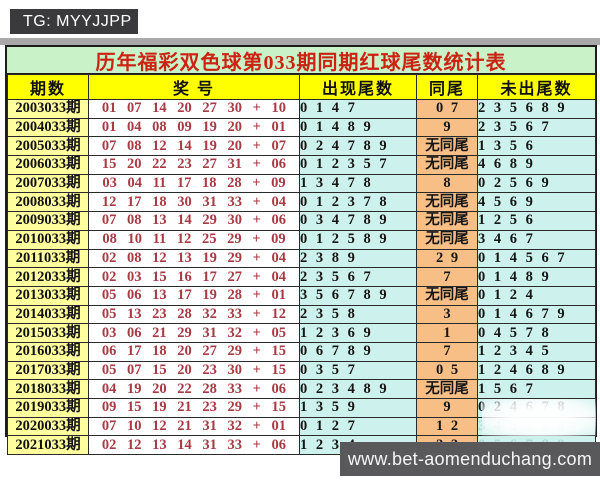 This screenshot has width=600, height=480. What do you see at coordinates (358, 314) in the screenshot?
I see `appear-tails-cell: 2 3 5 8` at bounding box center [358, 314].